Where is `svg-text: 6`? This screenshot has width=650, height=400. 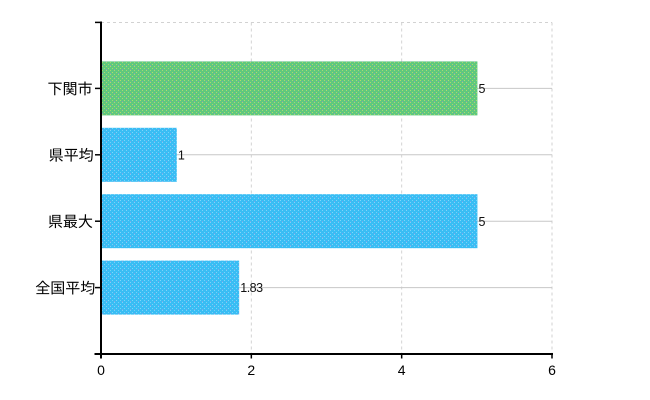 svg-text: 6 is located at coordinates (552, 370).